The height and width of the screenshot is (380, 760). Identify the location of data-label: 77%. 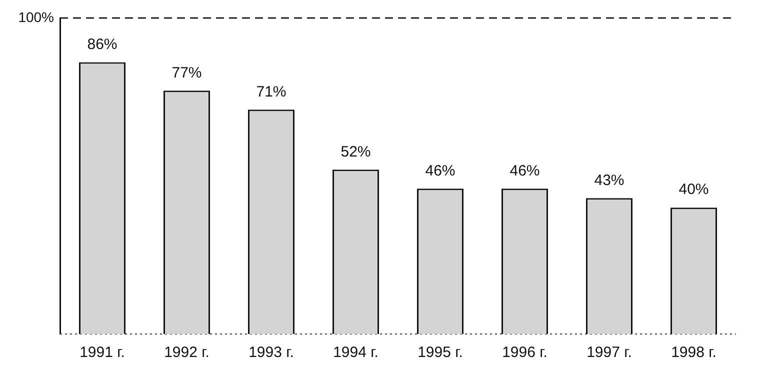
(187, 73).